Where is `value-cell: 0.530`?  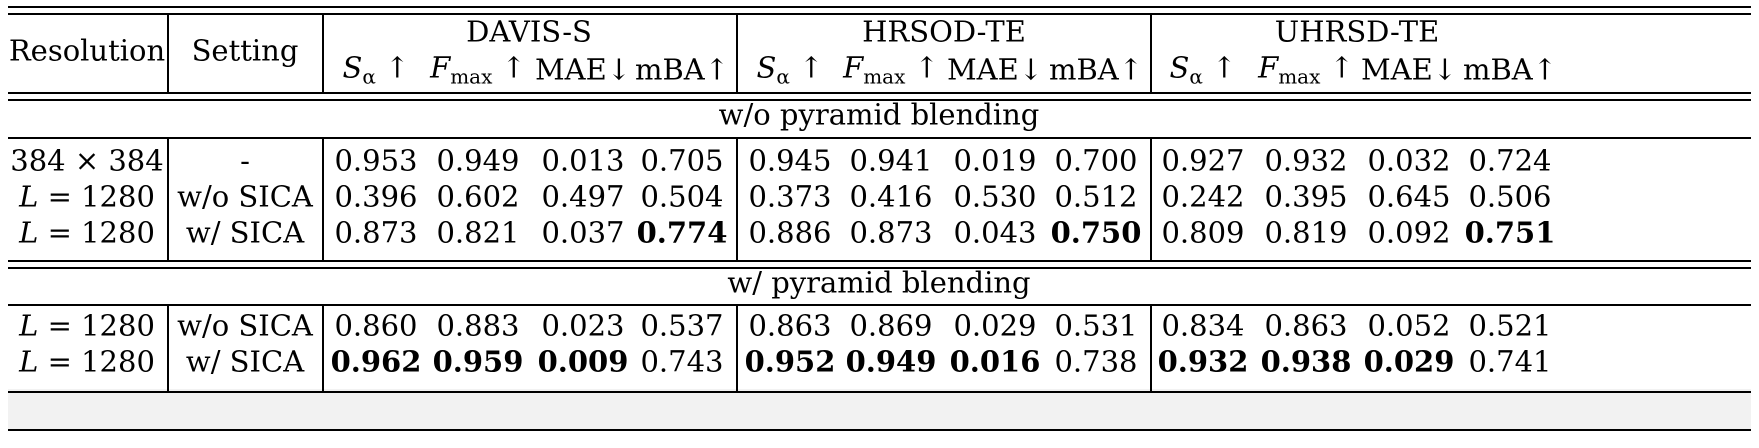 value-cell: 0.530 is located at coordinates (995, 196).